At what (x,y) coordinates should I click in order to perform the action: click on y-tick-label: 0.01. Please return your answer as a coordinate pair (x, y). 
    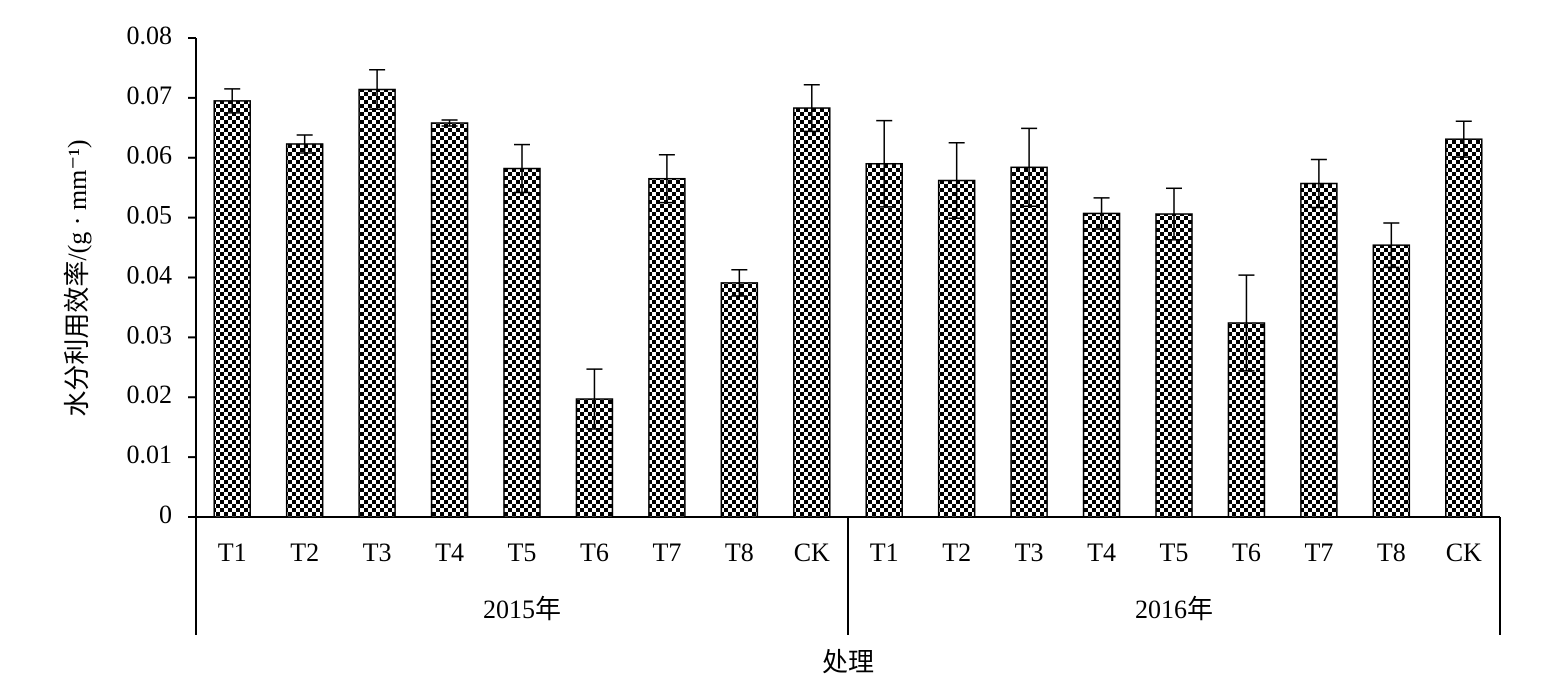
    Looking at the image, I should click on (150, 454).